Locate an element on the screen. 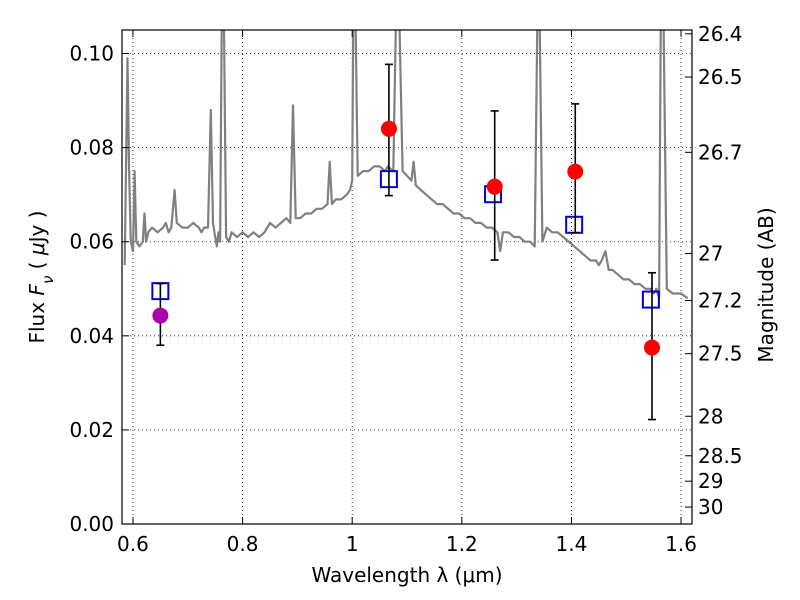 Image resolution: width=800 pixels, height=600 pixels. x-tick-label: 0.8 is located at coordinates (243, 544).